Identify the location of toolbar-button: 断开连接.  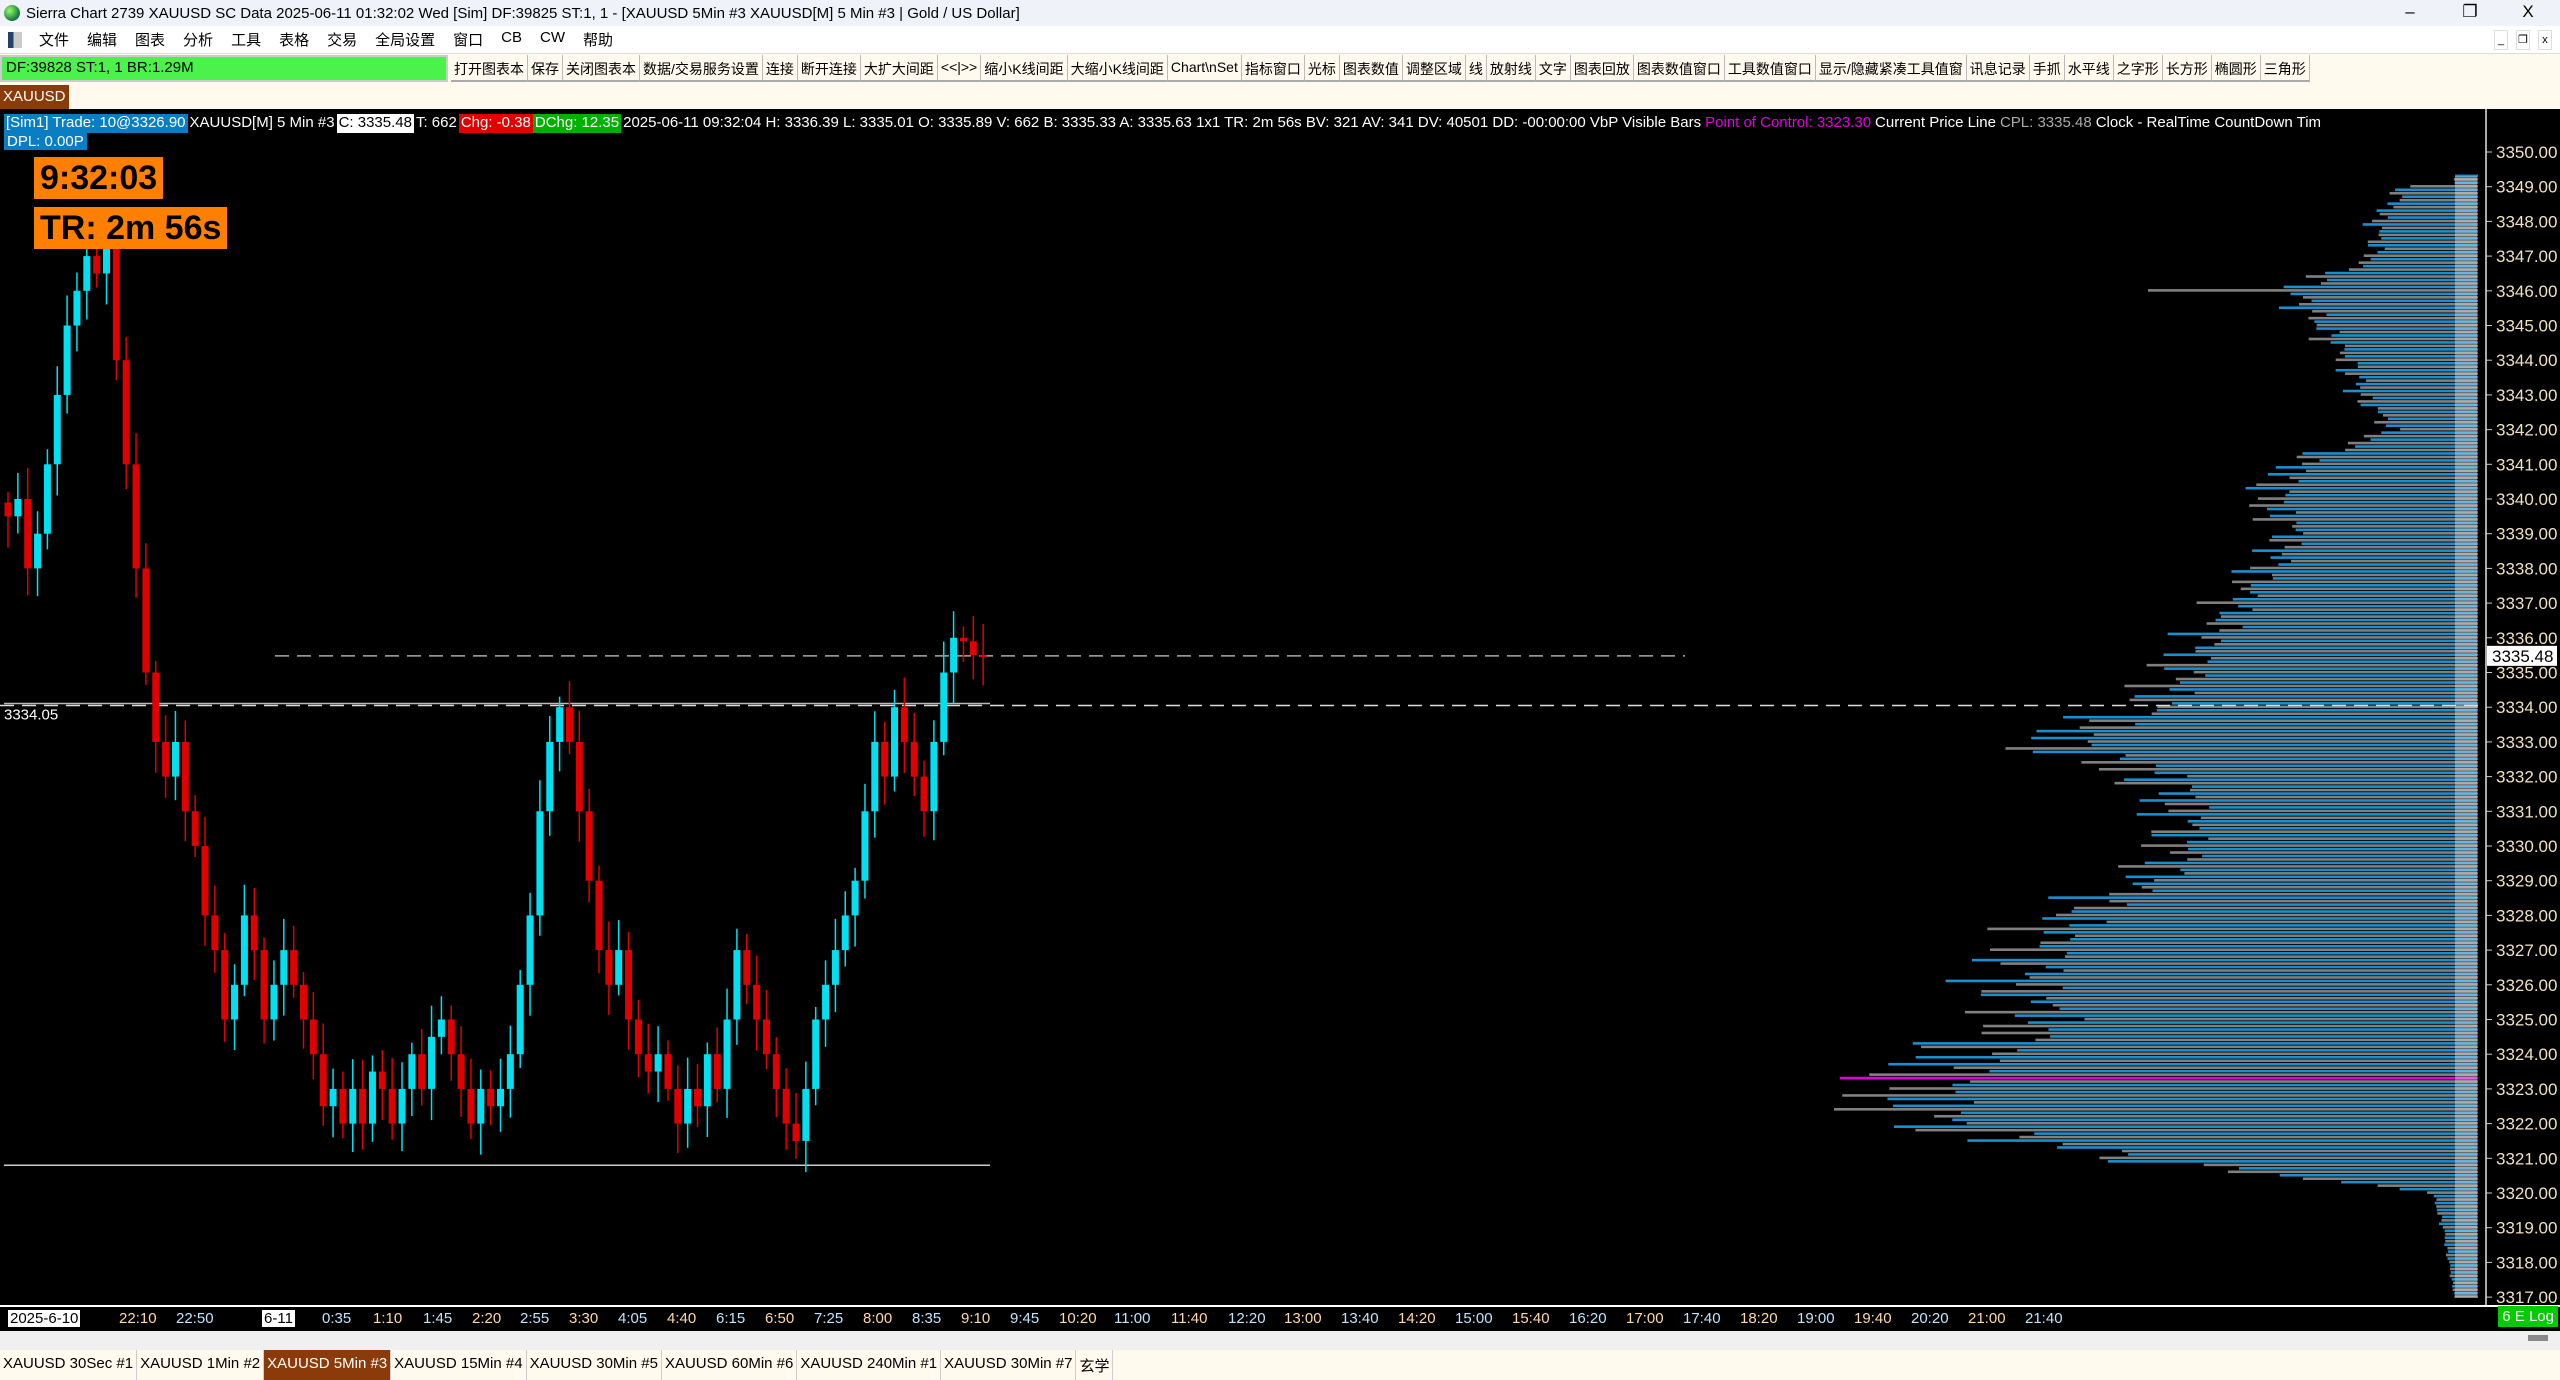
(829, 68).